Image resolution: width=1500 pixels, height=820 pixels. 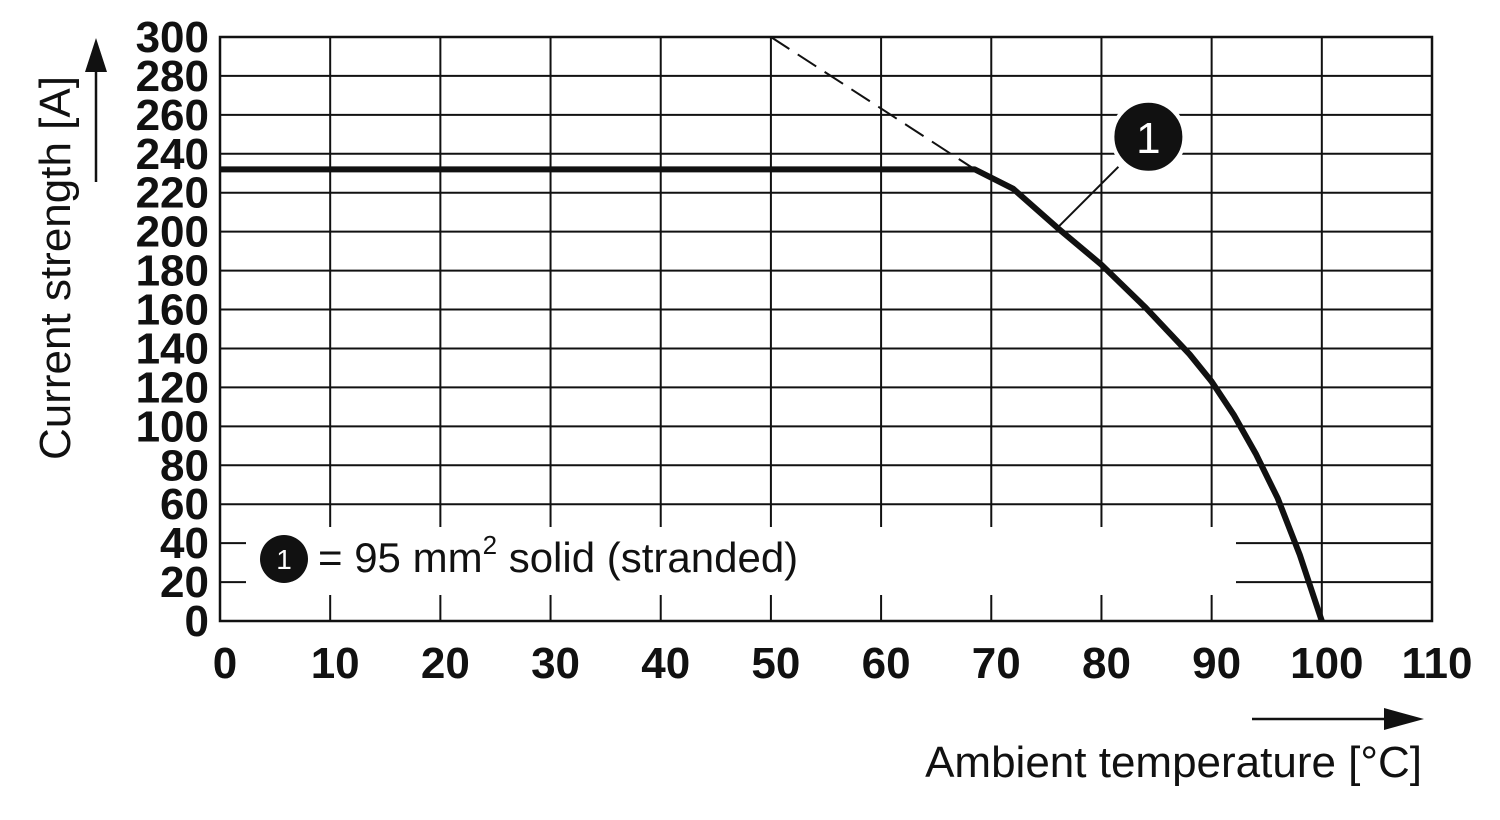 I want to click on x-tick-label: 10, so click(x=335, y=663).